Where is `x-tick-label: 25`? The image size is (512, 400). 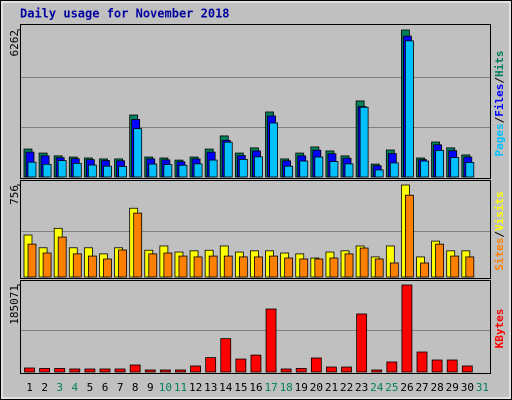
x-tick-label: 25 is located at coordinates (391, 387).